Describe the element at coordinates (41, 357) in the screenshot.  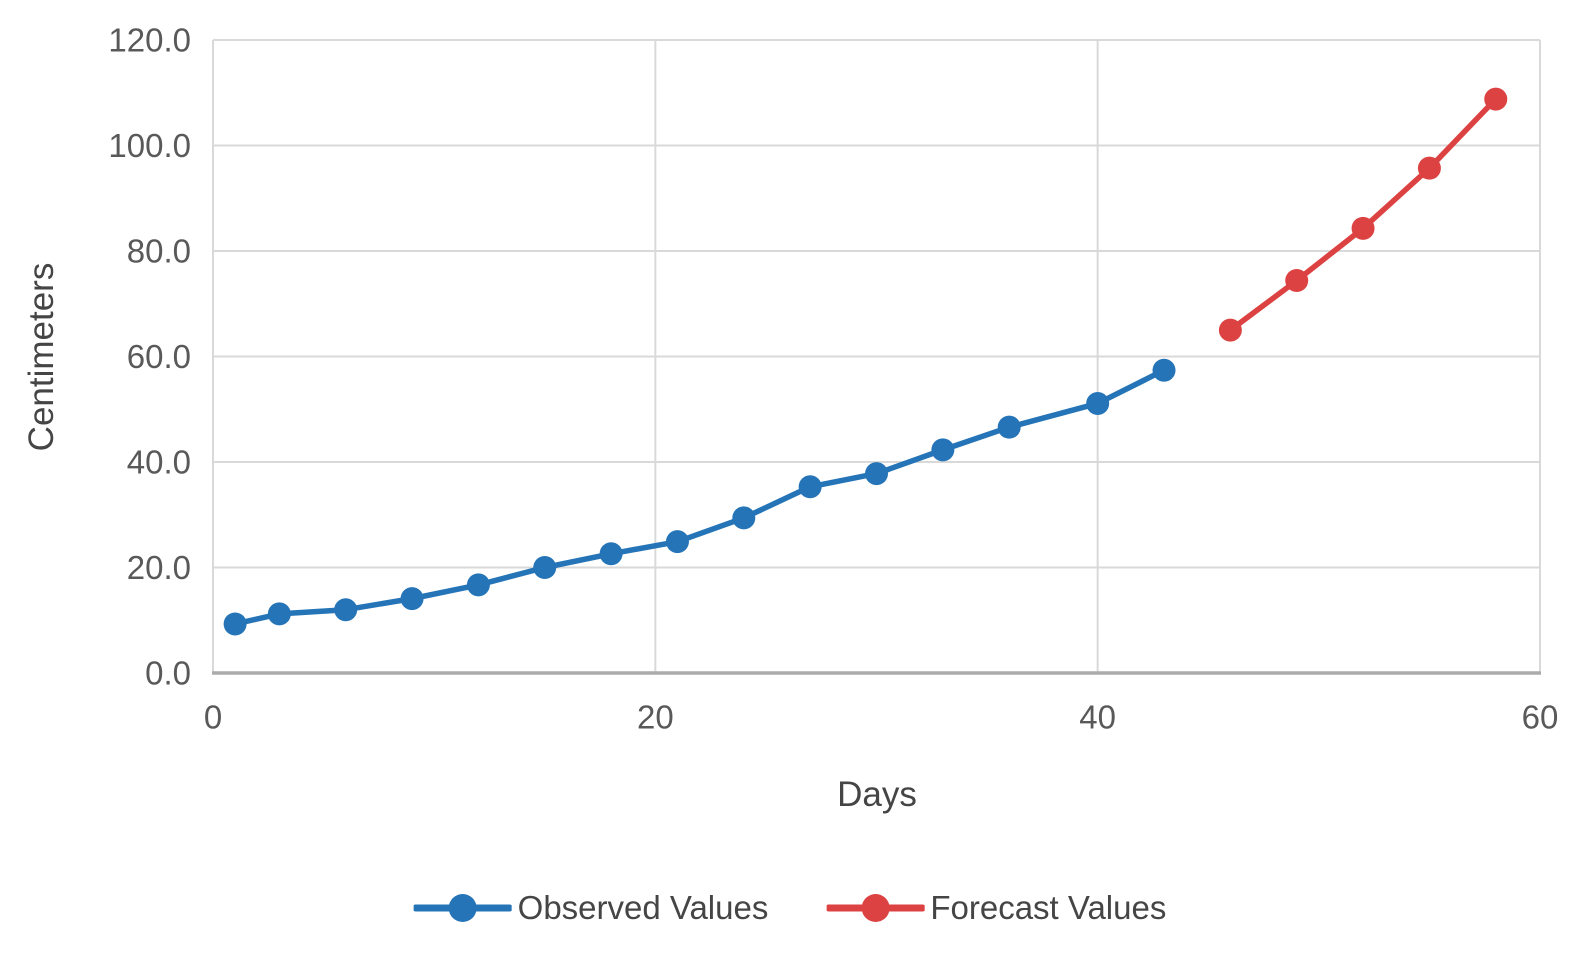
I see `y-axis-title: Centimeters` at that location.